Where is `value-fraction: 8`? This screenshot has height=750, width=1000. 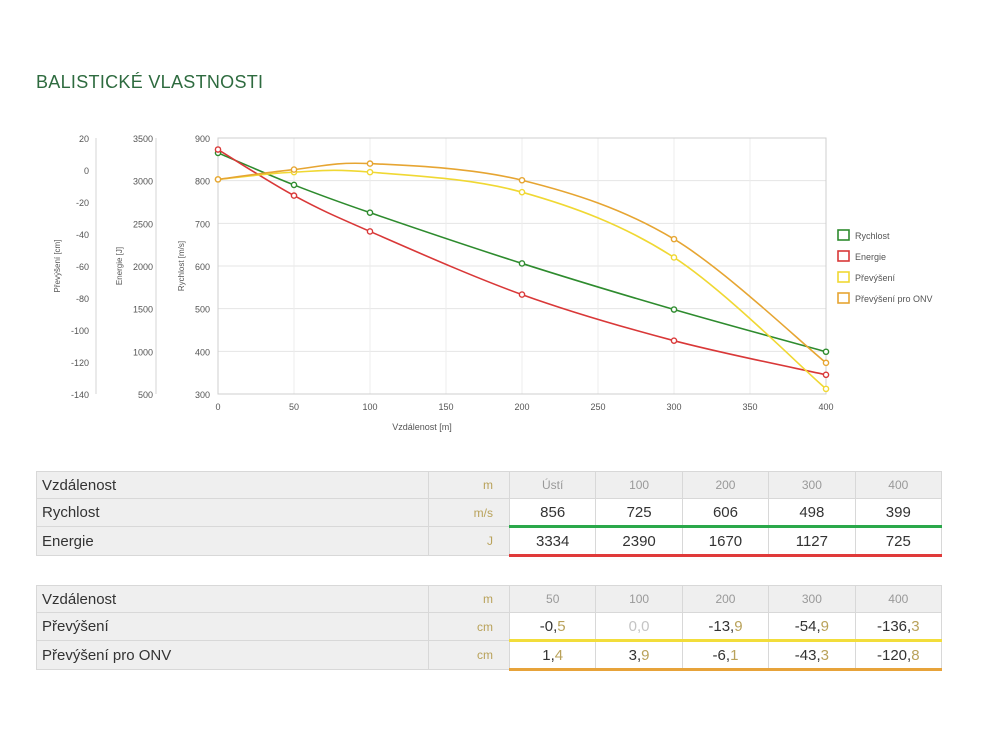 value-fraction: 8 is located at coordinates (915, 655).